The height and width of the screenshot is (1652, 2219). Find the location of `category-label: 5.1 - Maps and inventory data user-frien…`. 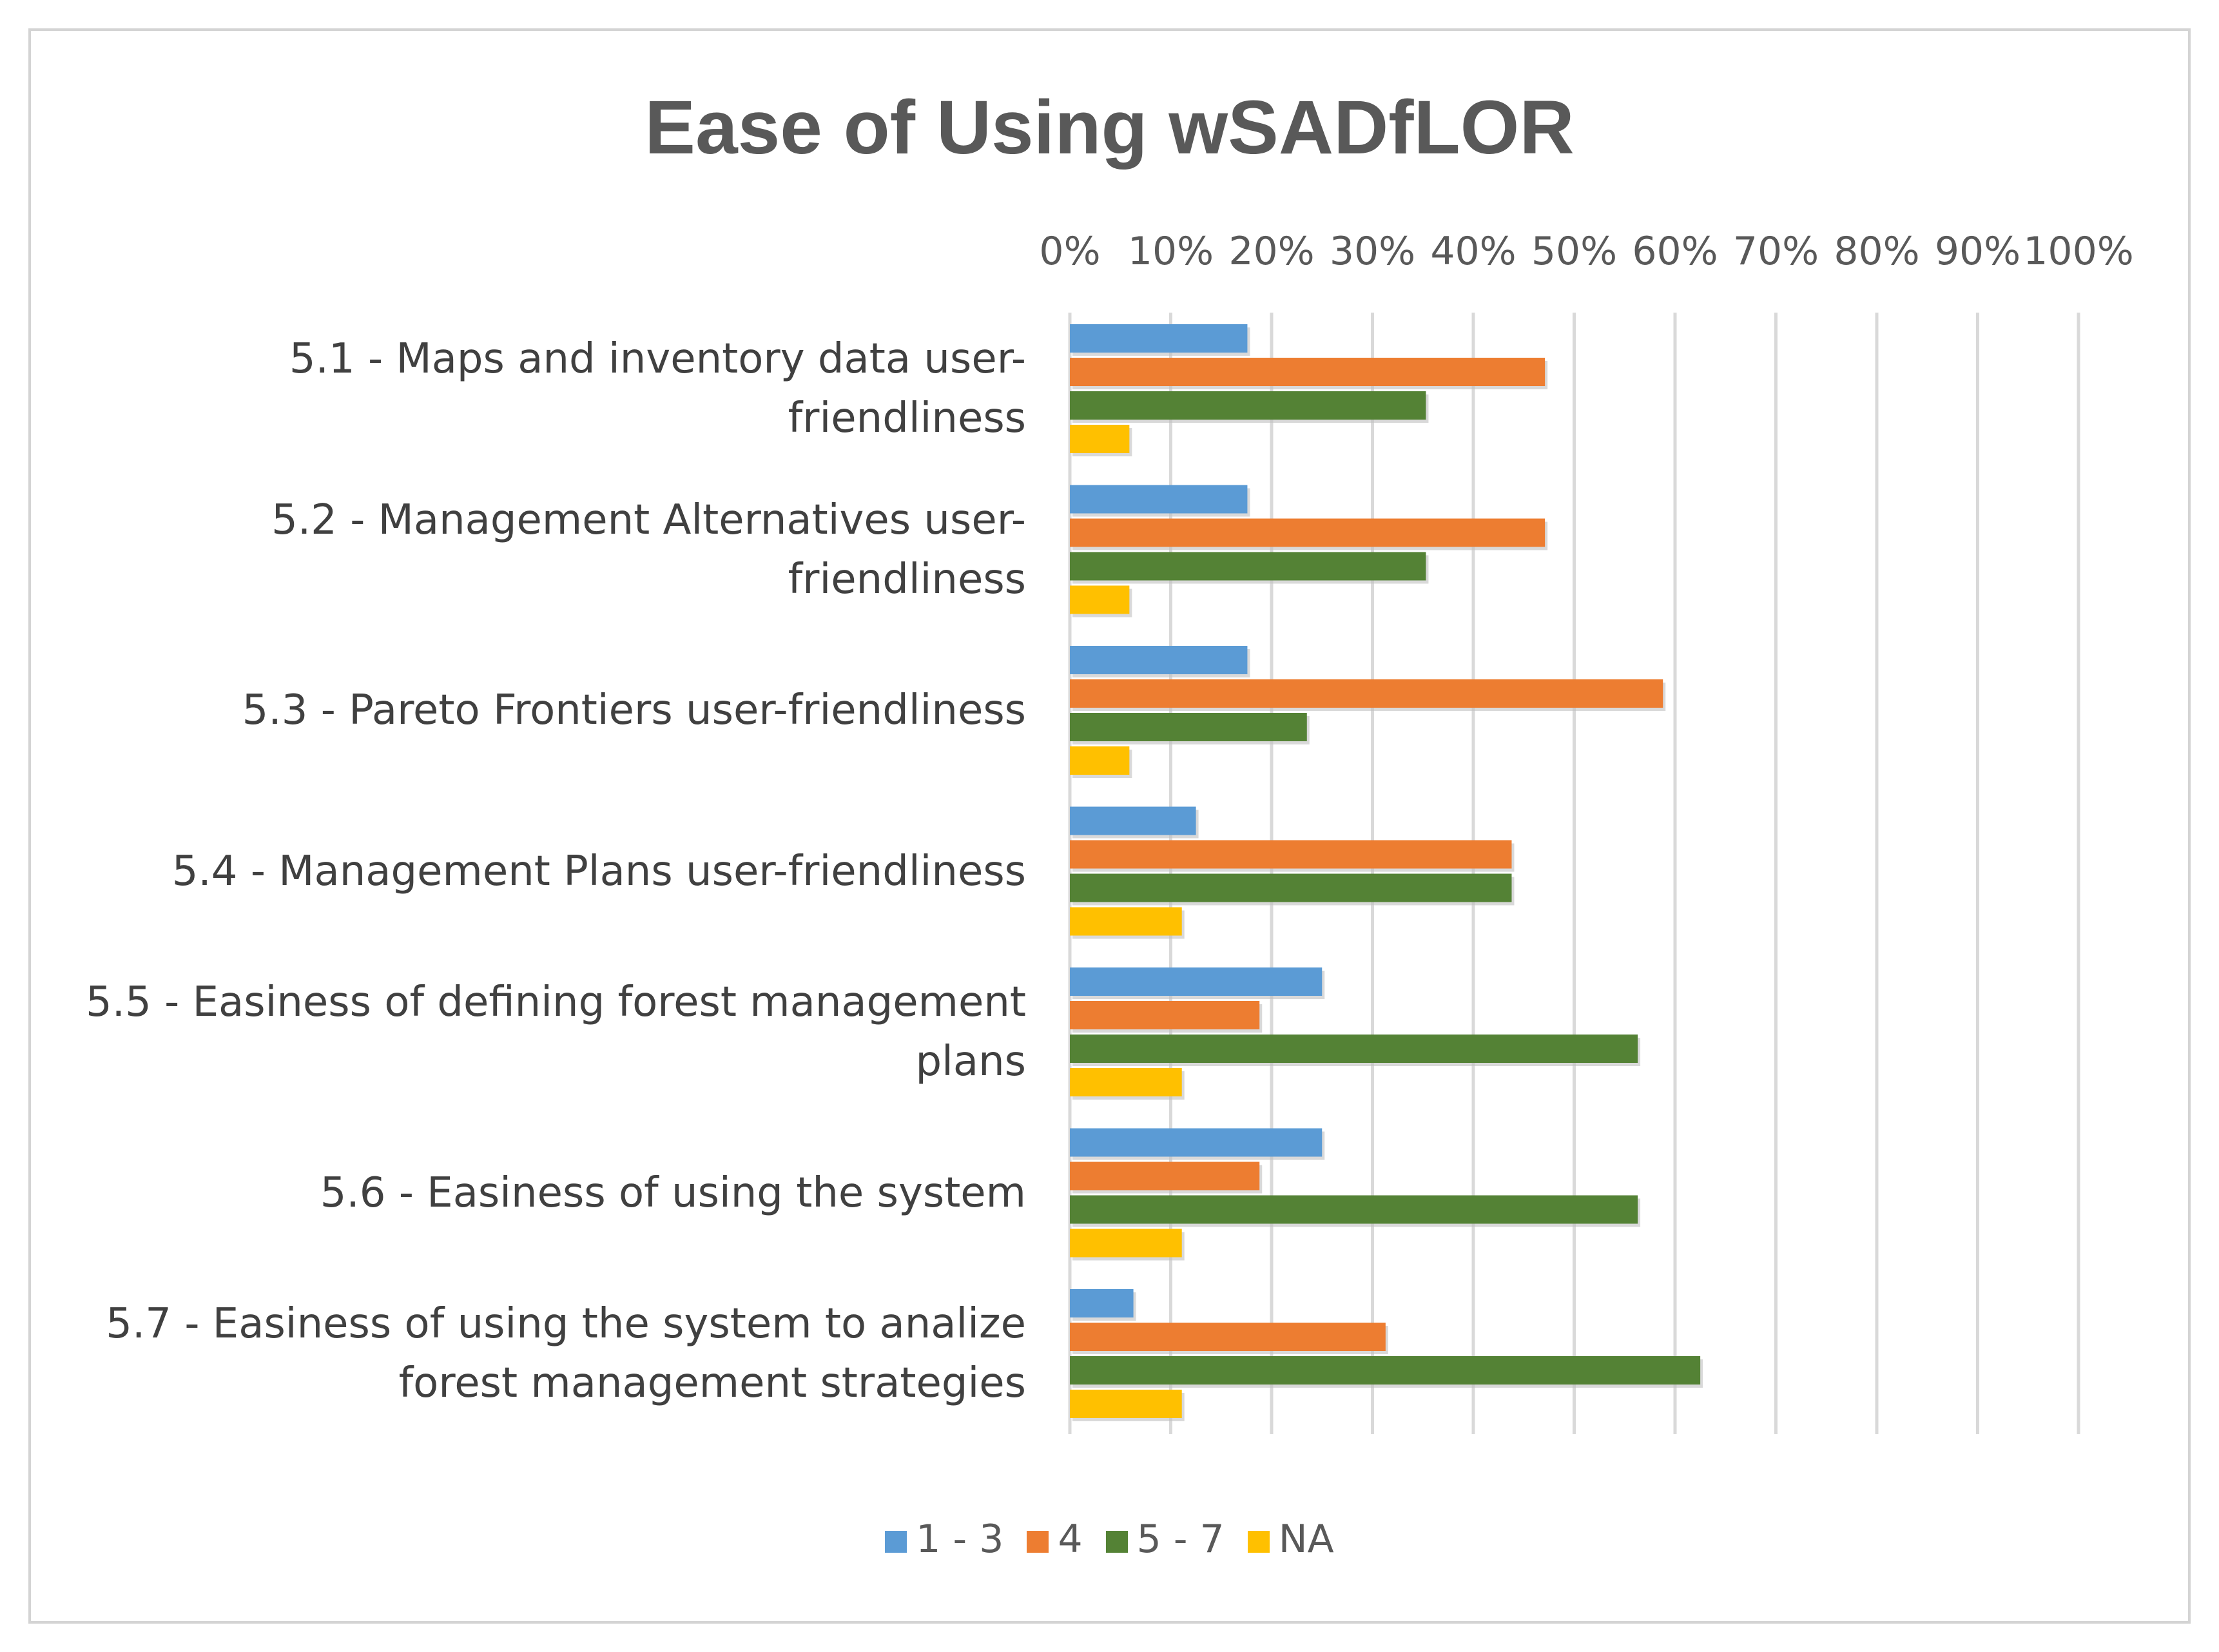

category-label: 5.1 - Maps and inventory data user-frien… is located at coordinates (657, 388).